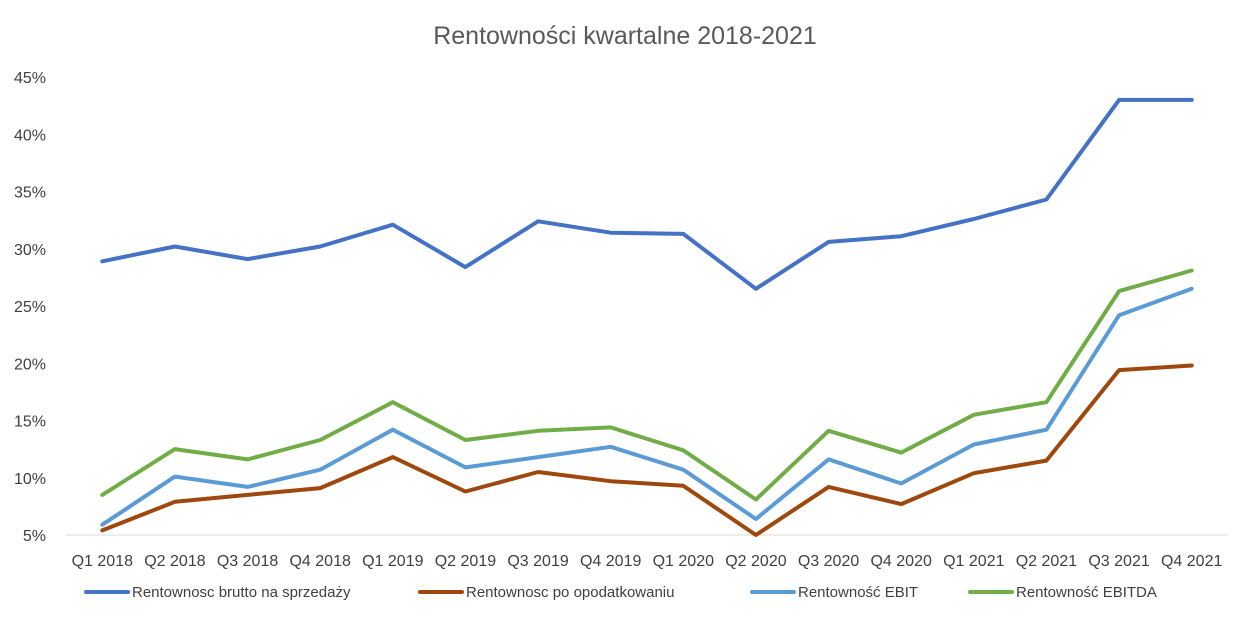  What do you see at coordinates (858, 592) in the screenshot?
I see `legend-label-3: Rentowność EBIT` at bounding box center [858, 592].